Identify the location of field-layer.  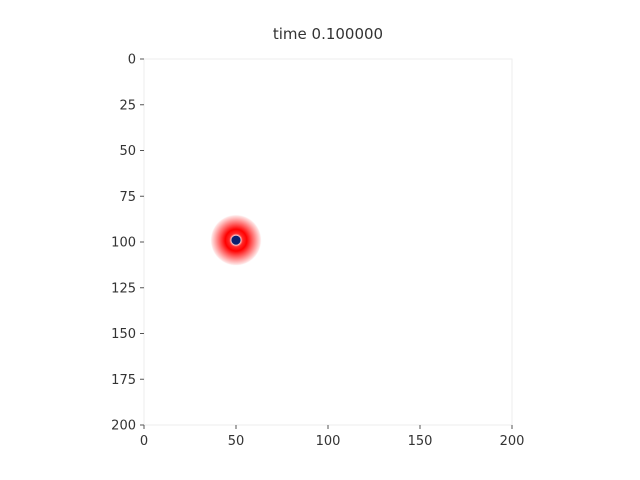
(236, 240).